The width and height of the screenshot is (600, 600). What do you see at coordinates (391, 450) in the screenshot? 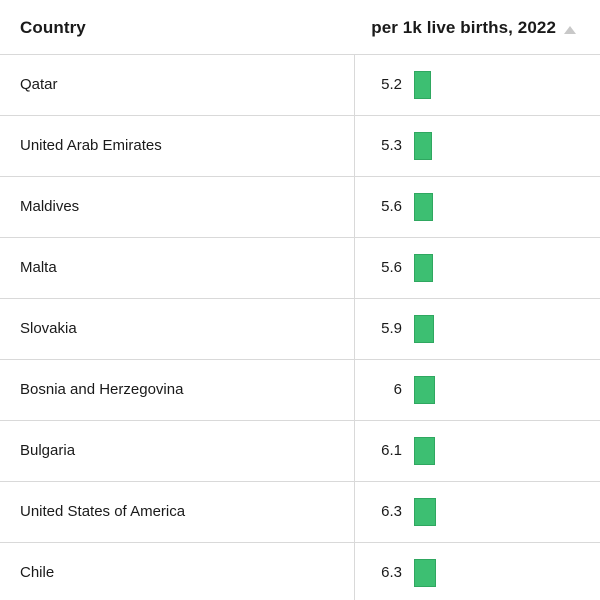
I see `row-value: 6.1` at bounding box center [391, 450].